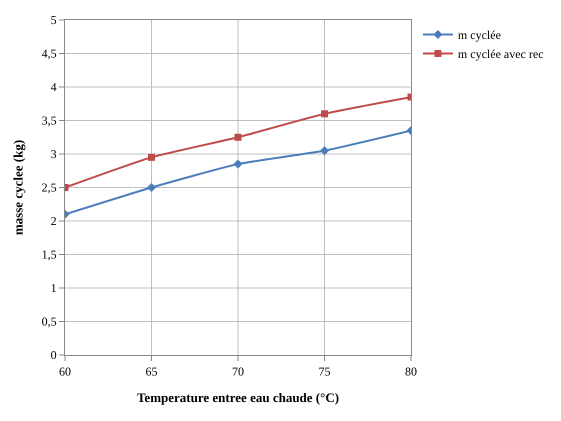  I want to click on y-tick-label: 2, so click(53, 221).